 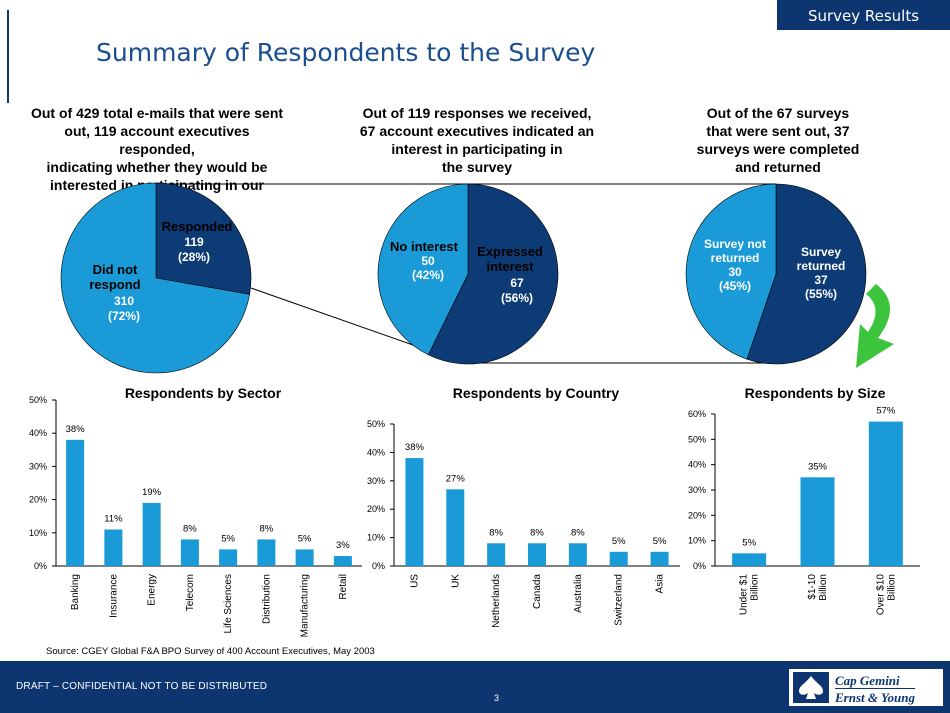 What do you see at coordinates (428, 275) in the screenshot?
I see `slice-pct: (42%)` at bounding box center [428, 275].